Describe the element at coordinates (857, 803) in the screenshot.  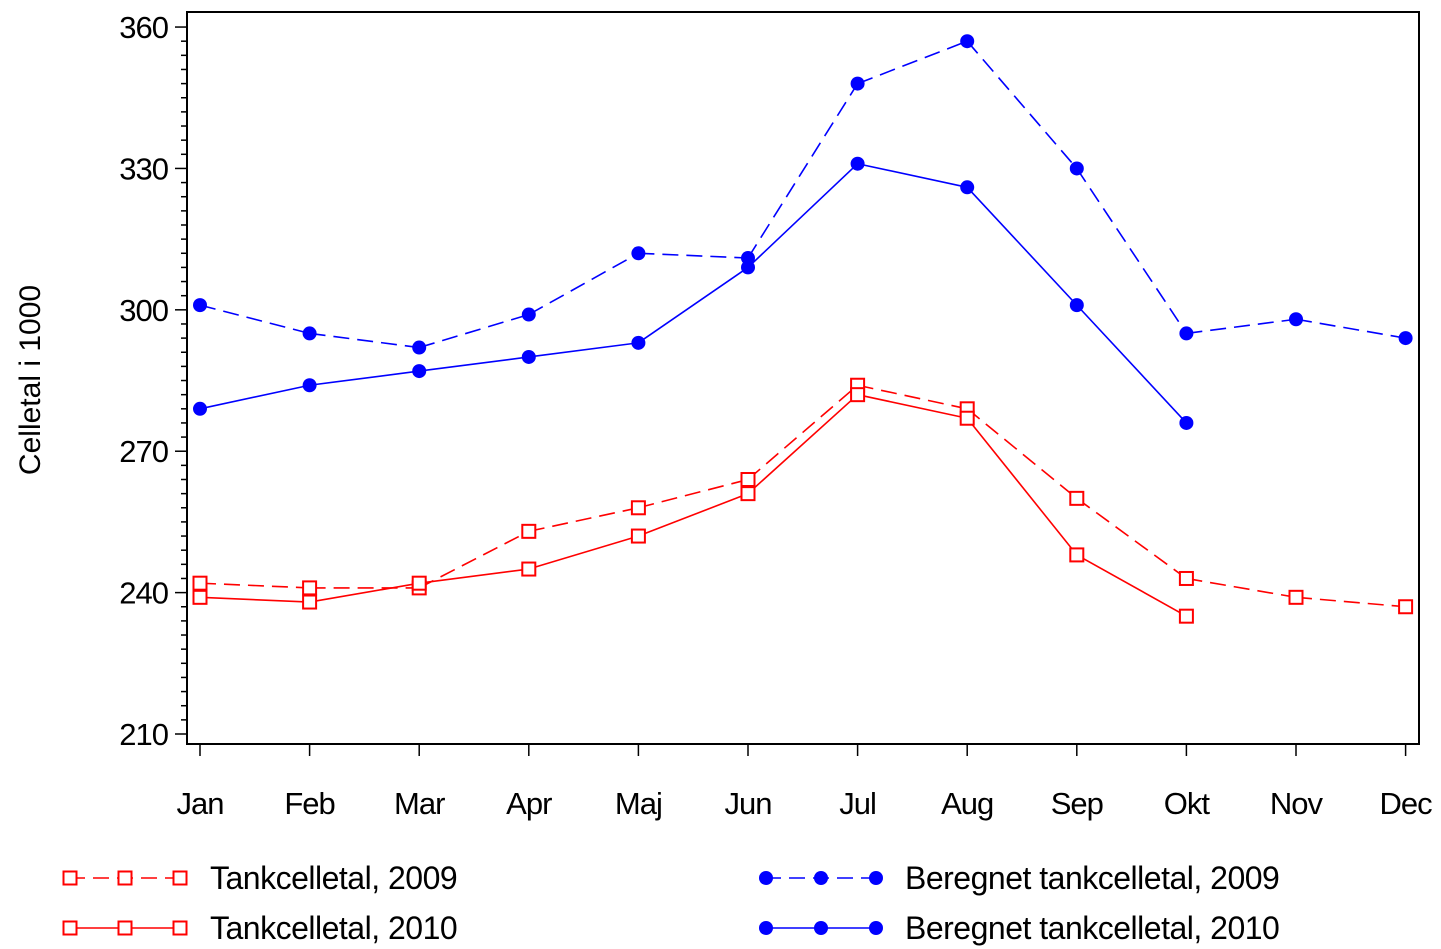
I see `x-tick-label: Jul` at that location.